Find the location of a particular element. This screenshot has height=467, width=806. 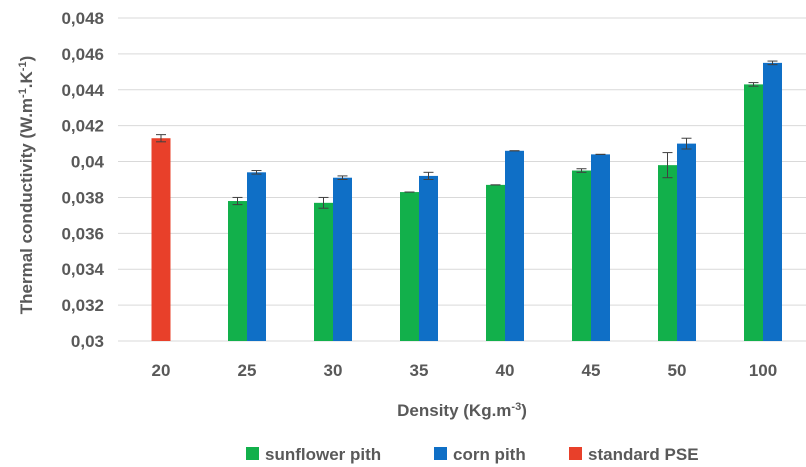

x-axis-title: Density (Kg.m-3) is located at coordinates (462, 410).